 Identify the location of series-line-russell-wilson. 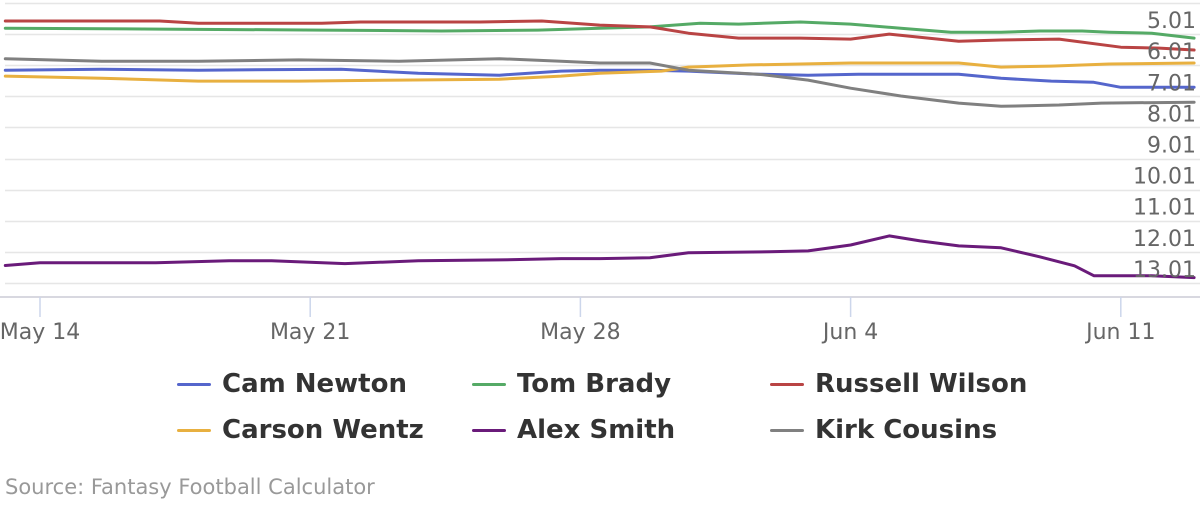
(599, 35).